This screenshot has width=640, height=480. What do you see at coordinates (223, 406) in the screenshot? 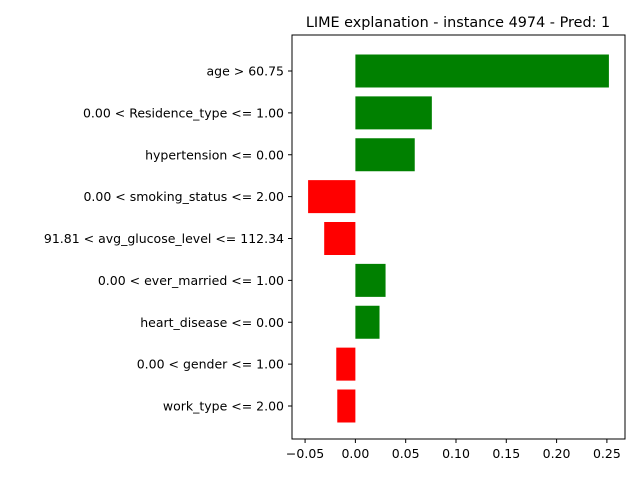
I see `y-tick-label: work_type <= 2.00` at bounding box center [223, 406].